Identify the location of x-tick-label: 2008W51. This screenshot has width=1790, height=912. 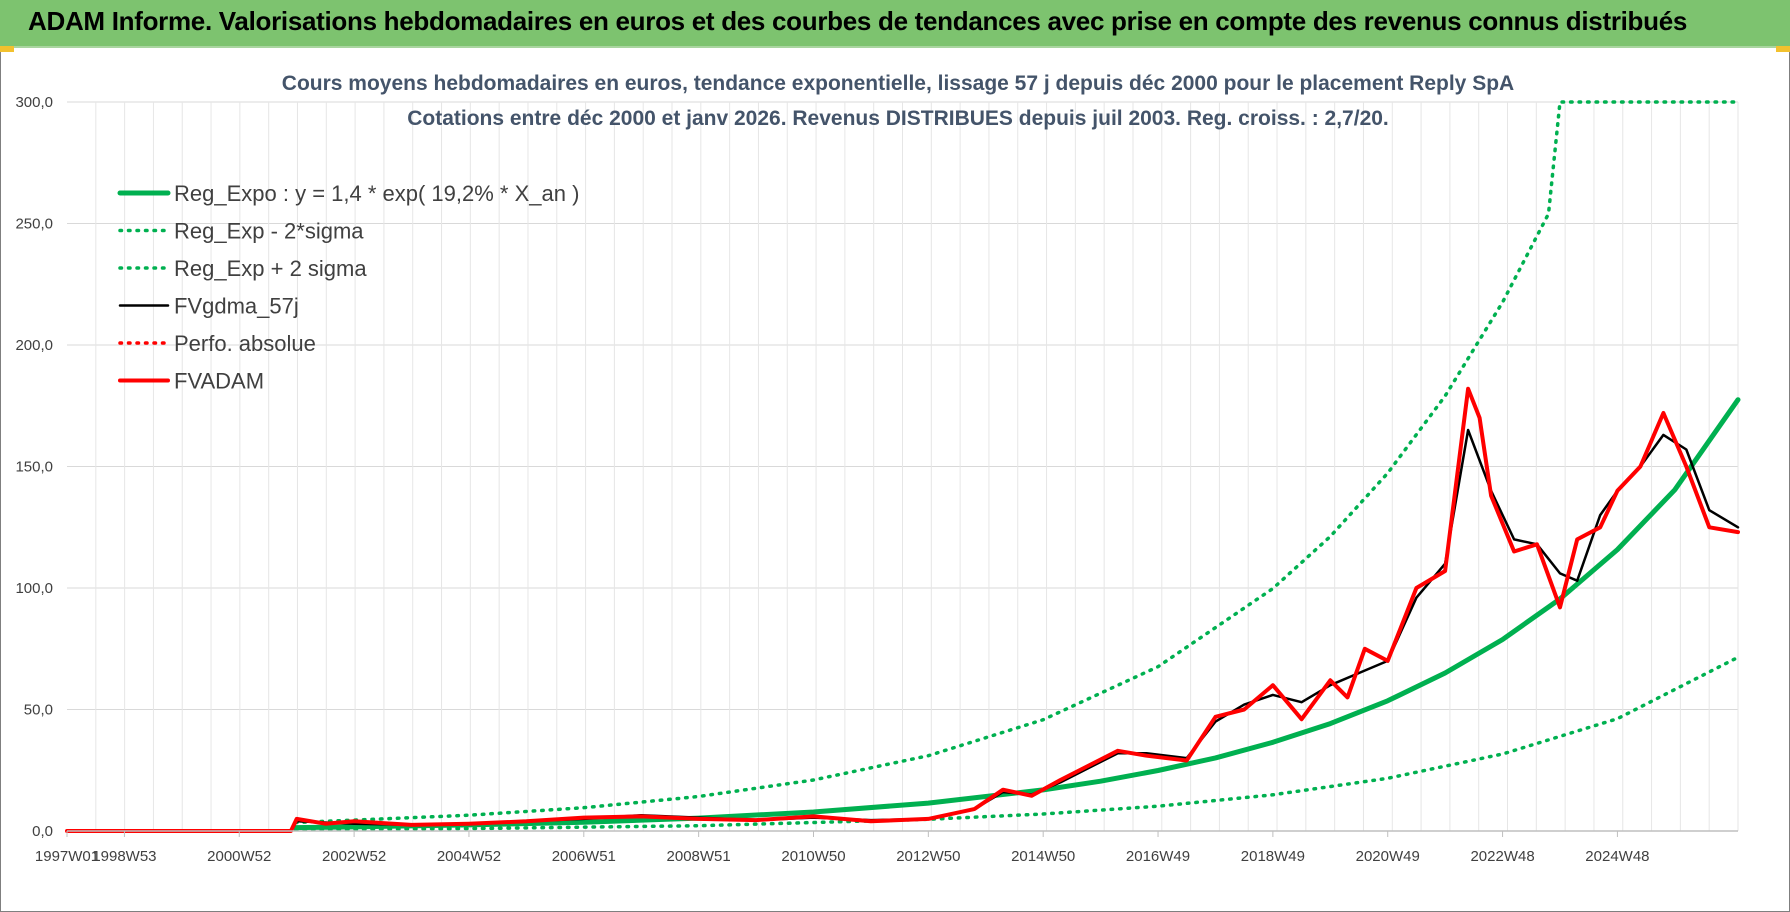
(699, 856).